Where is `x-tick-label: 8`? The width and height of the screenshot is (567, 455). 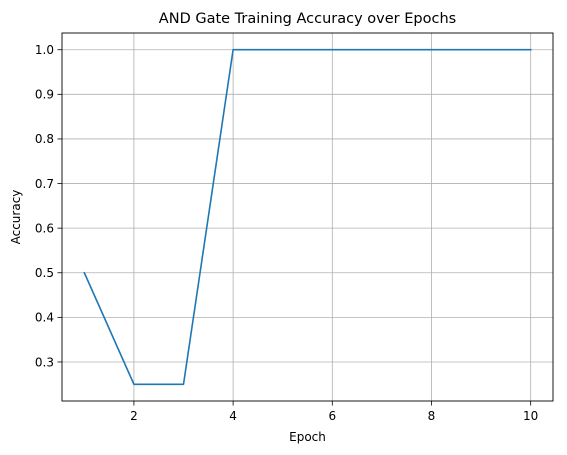 x-tick-label: 8 is located at coordinates (432, 416).